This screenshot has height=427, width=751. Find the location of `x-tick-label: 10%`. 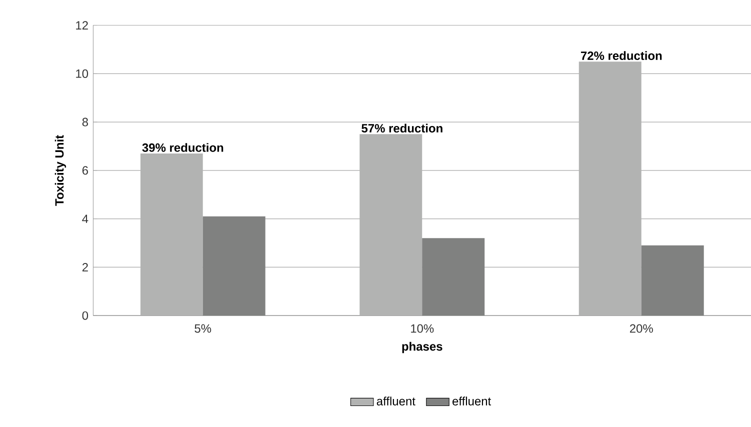

x-tick-label: 10% is located at coordinates (422, 328).